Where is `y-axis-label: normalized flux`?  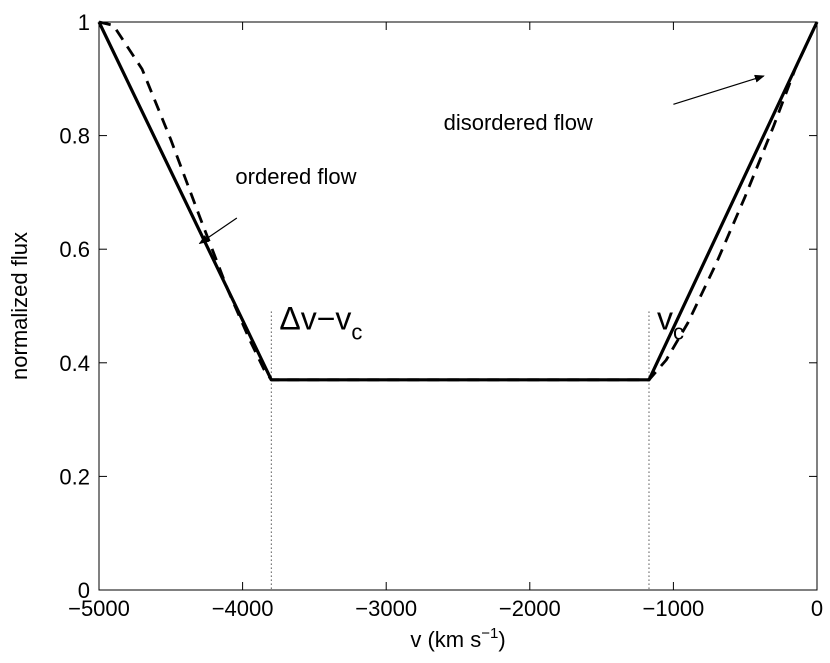 y-axis-label: normalized flux is located at coordinates (19, 306).